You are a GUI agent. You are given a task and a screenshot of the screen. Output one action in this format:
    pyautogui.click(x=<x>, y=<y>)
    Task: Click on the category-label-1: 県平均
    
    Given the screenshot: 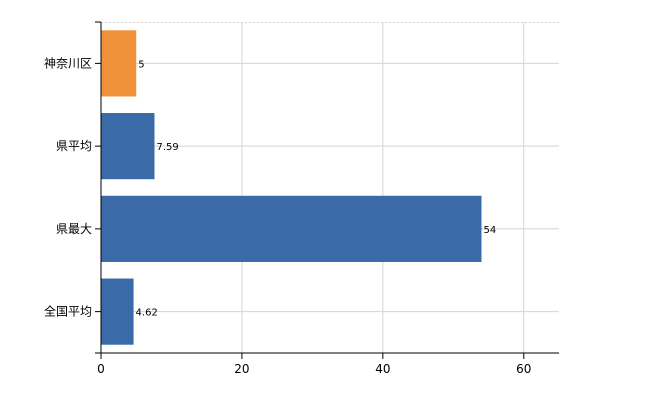 What is the action you would take?
    pyautogui.click(x=74, y=146)
    